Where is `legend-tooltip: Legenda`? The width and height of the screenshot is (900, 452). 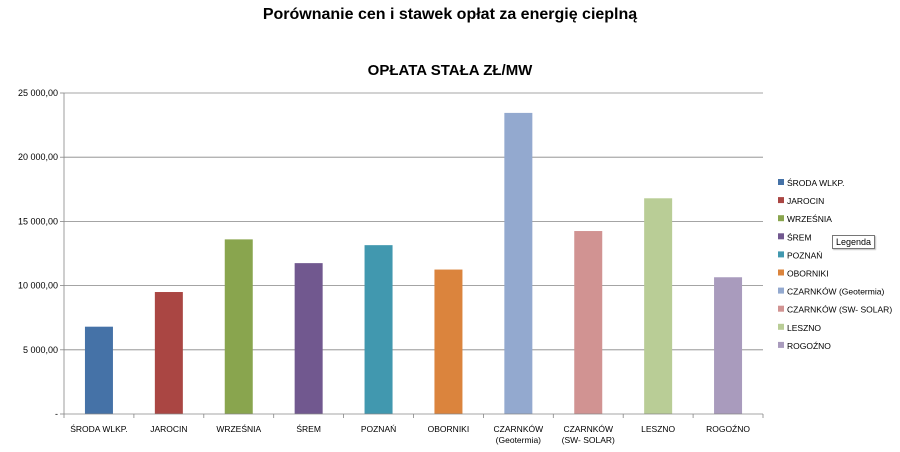 legend-tooltip: Legenda is located at coordinates (854, 242).